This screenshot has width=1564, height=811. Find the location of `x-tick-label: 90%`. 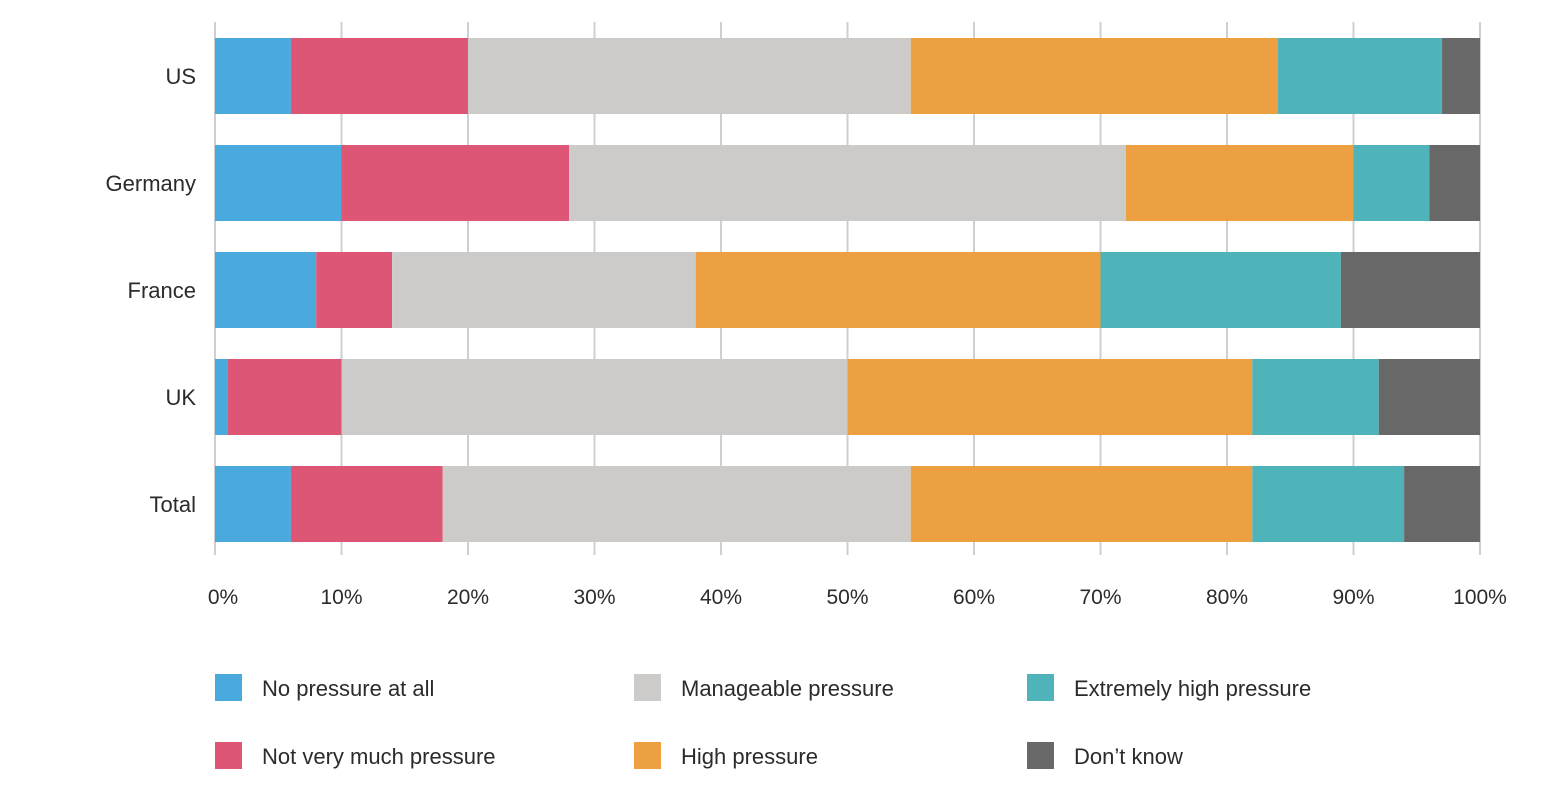

x-tick-label: 90% is located at coordinates (1353, 597).